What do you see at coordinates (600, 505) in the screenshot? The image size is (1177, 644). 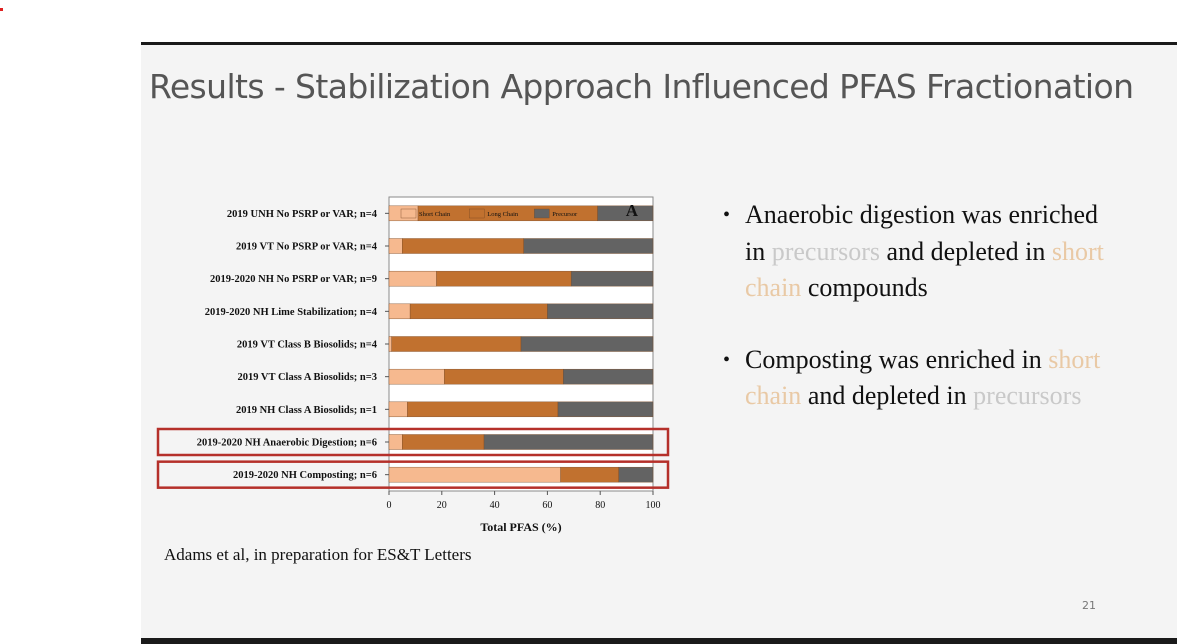 I see `x-tick-label: 80` at bounding box center [600, 505].